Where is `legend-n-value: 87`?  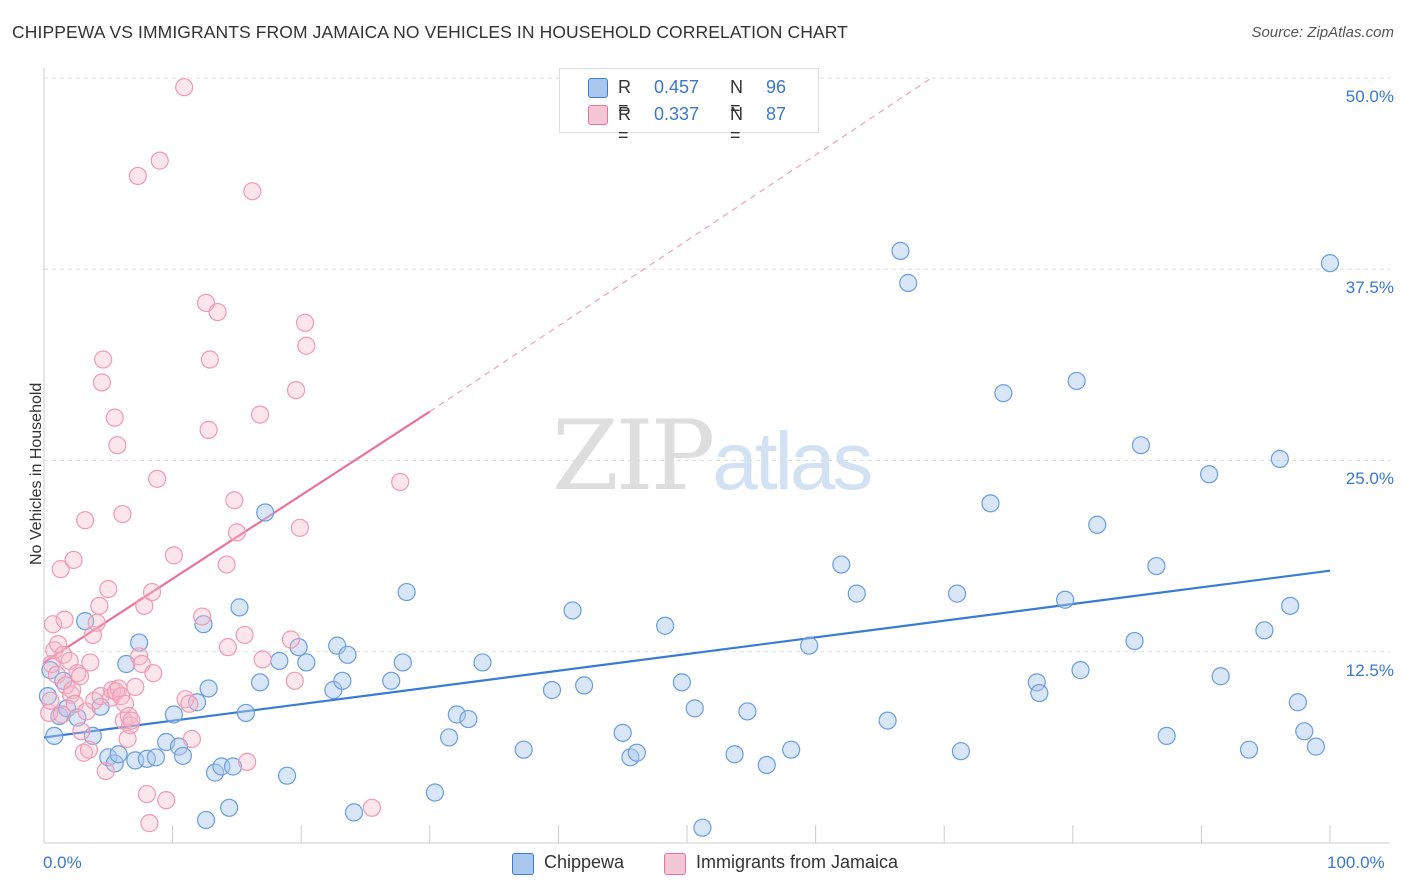 legend-n-value: 87 is located at coordinates (776, 114).